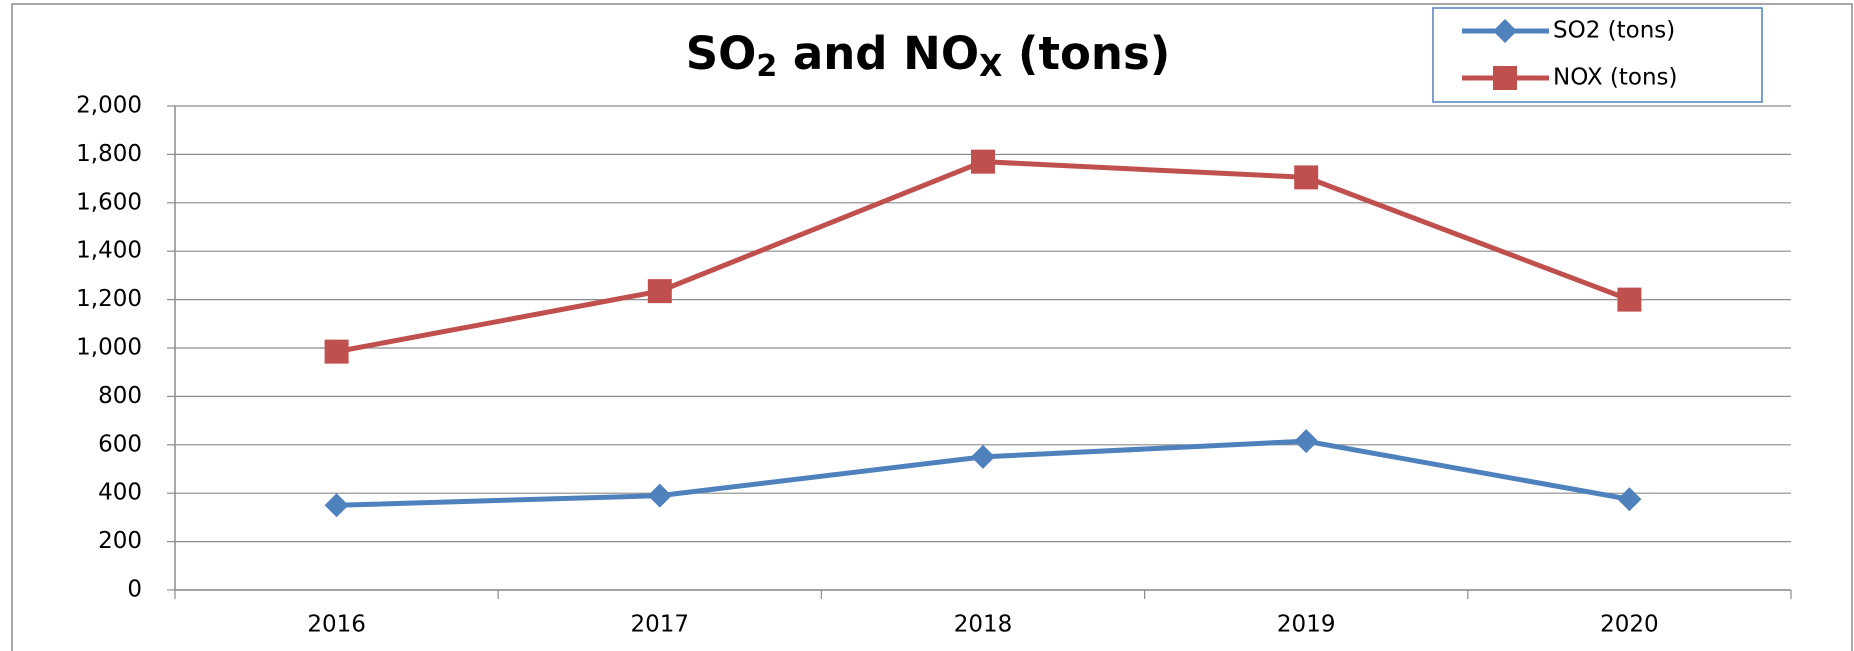 This screenshot has width=1854, height=651. What do you see at coordinates (1086, 53) in the screenshot?
I see `title-text: (tons)` at bounding box center [1086, 53].